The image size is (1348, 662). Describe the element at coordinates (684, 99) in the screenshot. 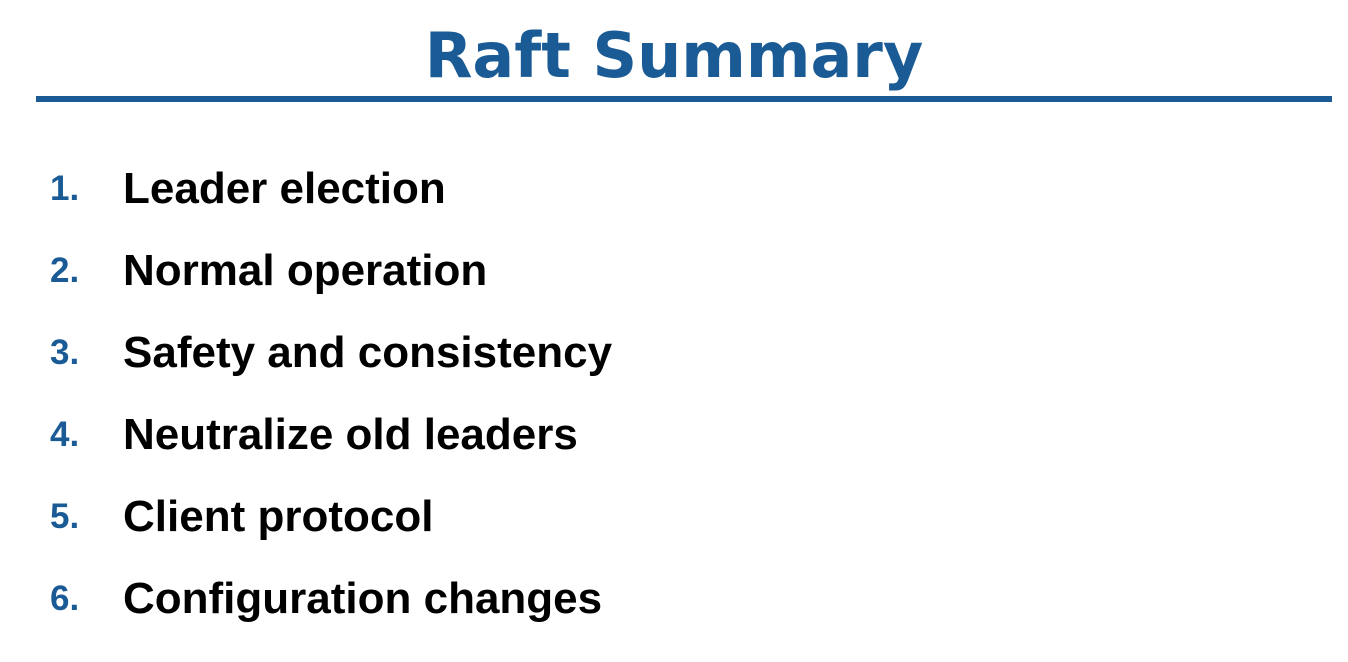

I see `title-underline-divider` at that location.